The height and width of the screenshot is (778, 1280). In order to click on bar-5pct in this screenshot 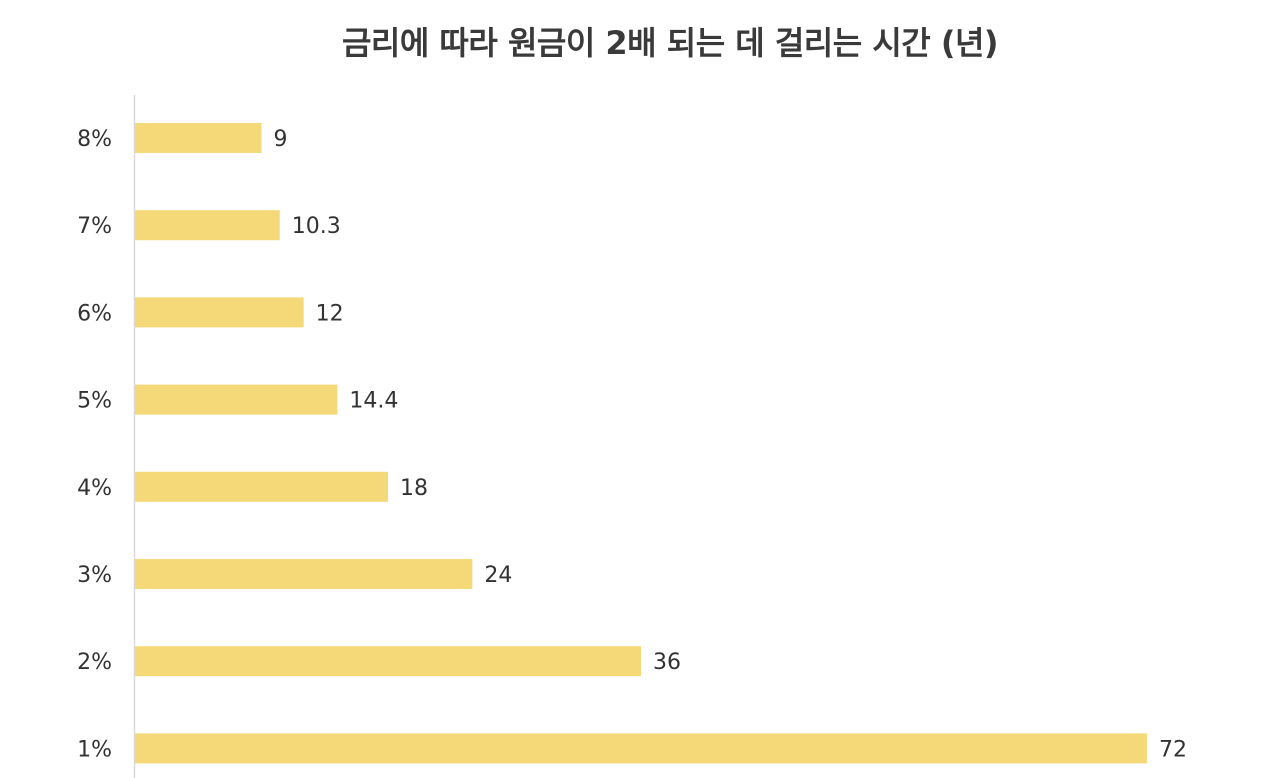, I will do `click(236, 399)`.